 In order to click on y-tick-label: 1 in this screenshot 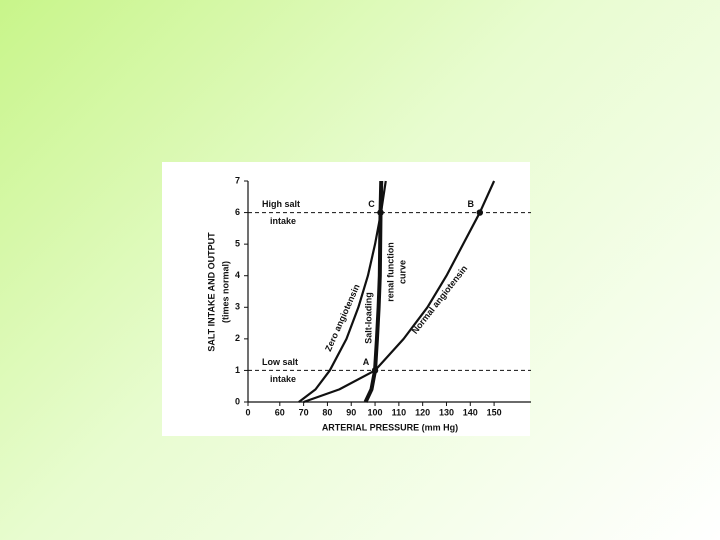, I will do `click(237, 370)`.